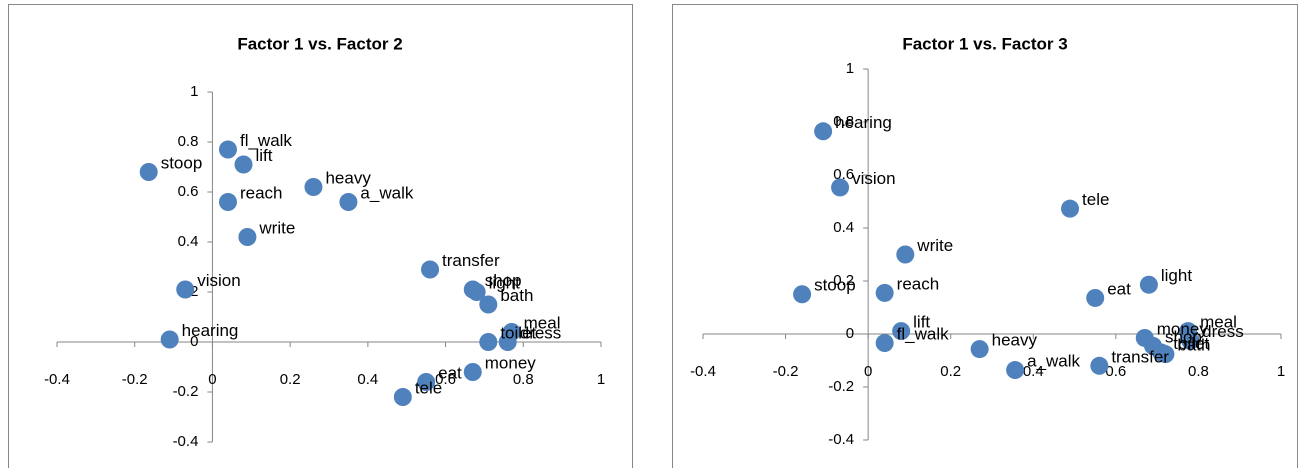 This screenshot has width=1305, height=473. What do you see at coordinates (843, 280) in the screenshot?
I see `y-tick-label: 0.2` at bounding box center [843, 280].